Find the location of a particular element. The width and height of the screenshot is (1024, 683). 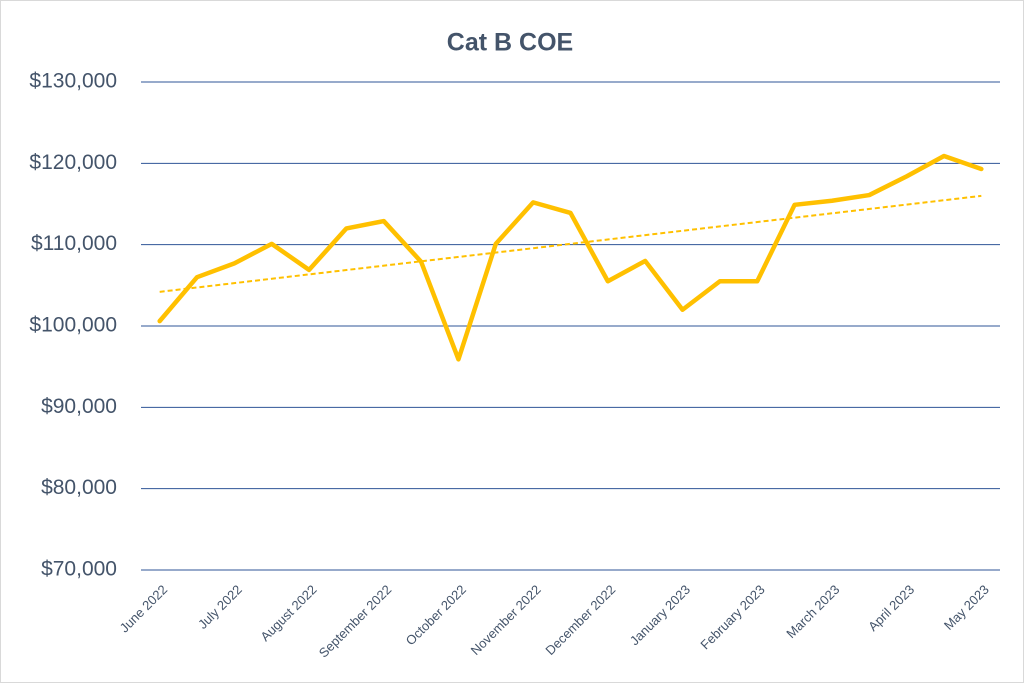

y-tick-label: $70,000 is located at coordinates (79, 569).